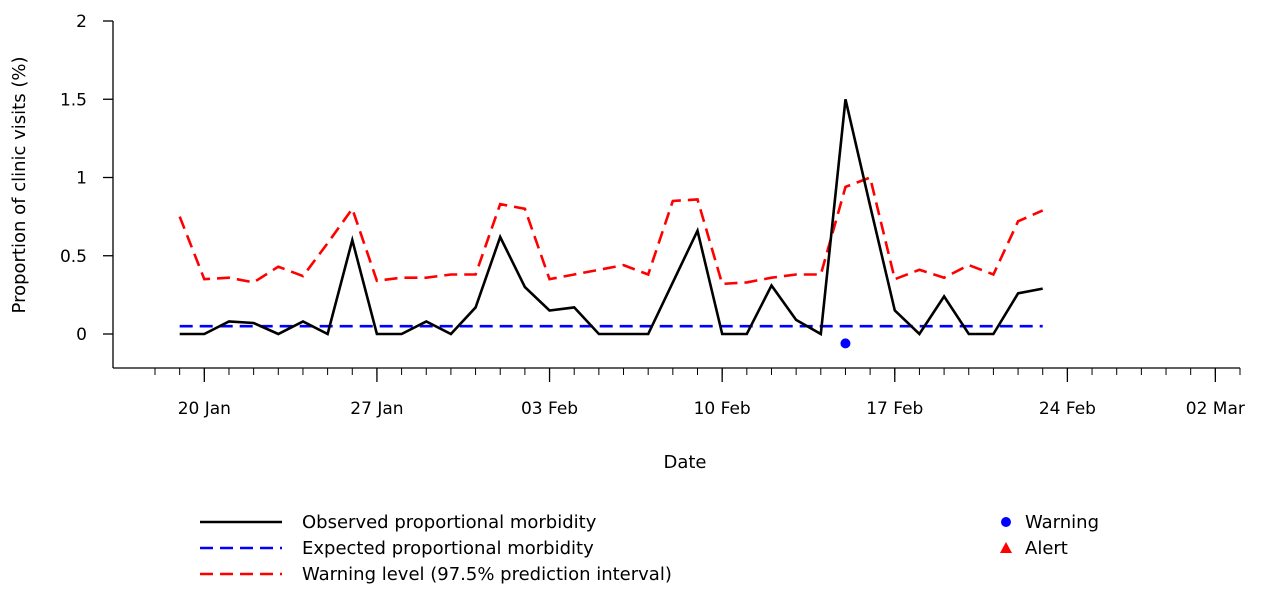  I want to click on warning-marker, so click(845, 343).